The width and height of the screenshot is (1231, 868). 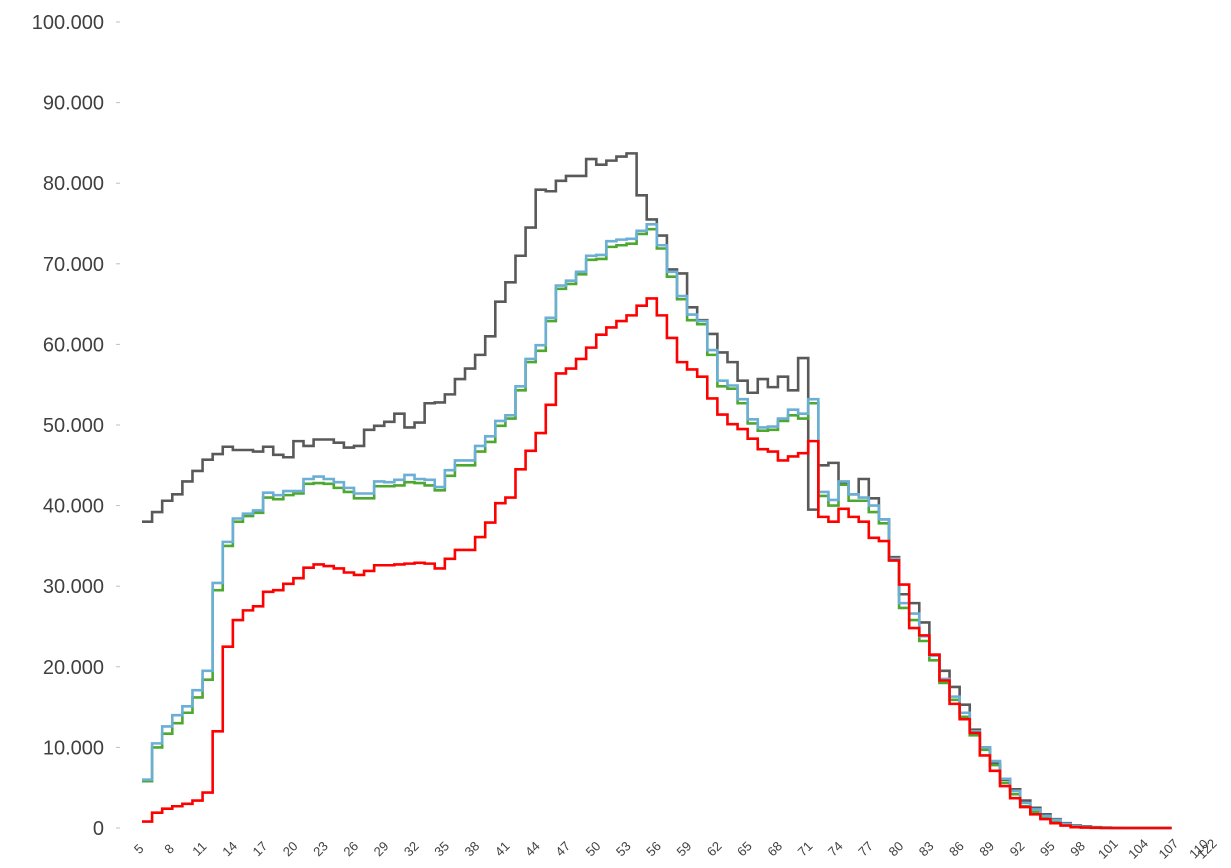 I want to click on x-tick-label: 104, so click(x=1138, y=849).